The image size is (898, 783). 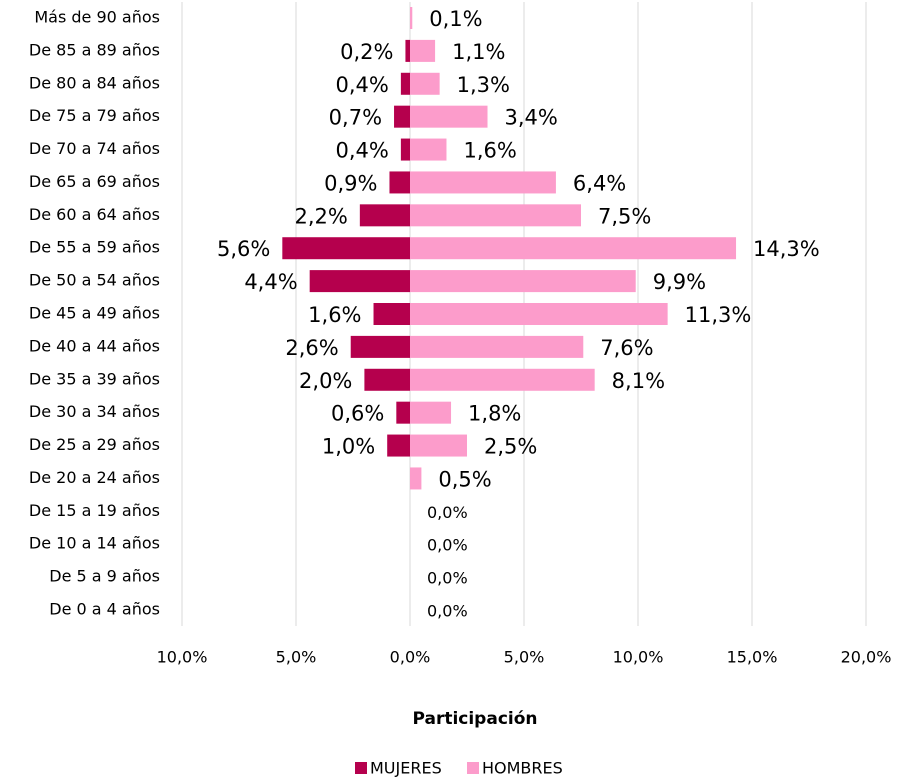 I want to click on data-label: 2,2%, so click(x=320, y=216).